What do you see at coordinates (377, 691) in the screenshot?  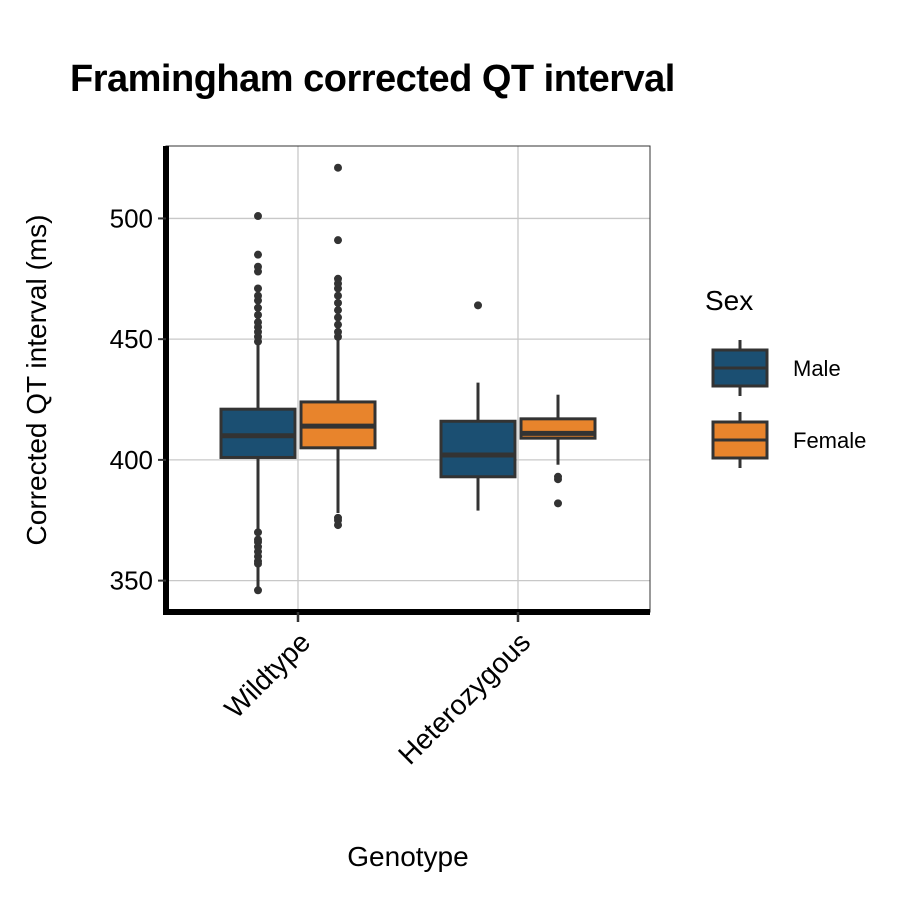 I see `x-ticks: Wildtype Heterozygous` at bounding box center [377, 691].